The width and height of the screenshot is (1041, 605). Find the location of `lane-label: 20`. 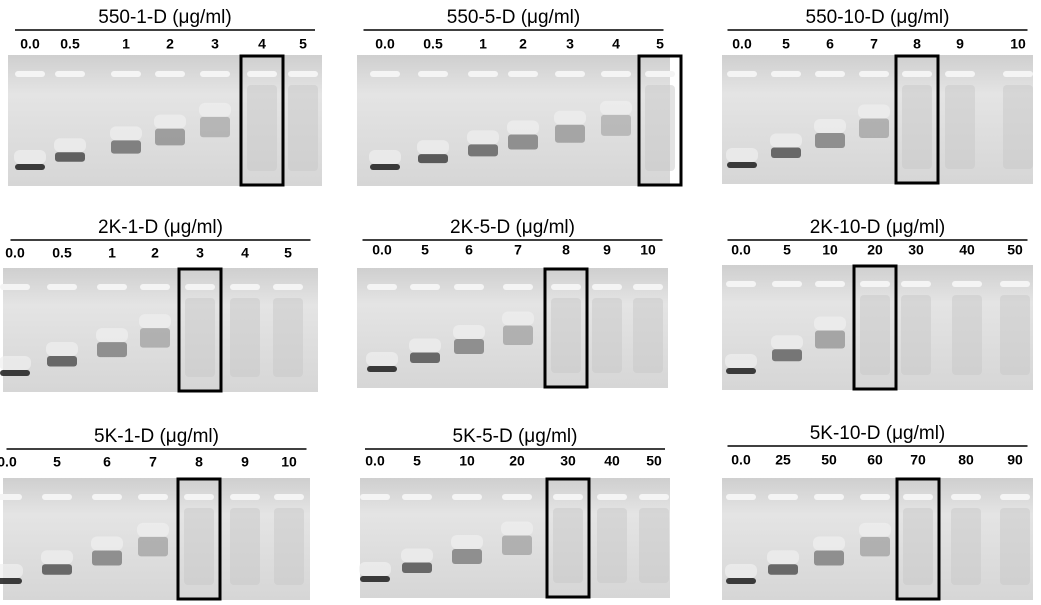

lane-label: 20 is located at coordinates (517, 461).